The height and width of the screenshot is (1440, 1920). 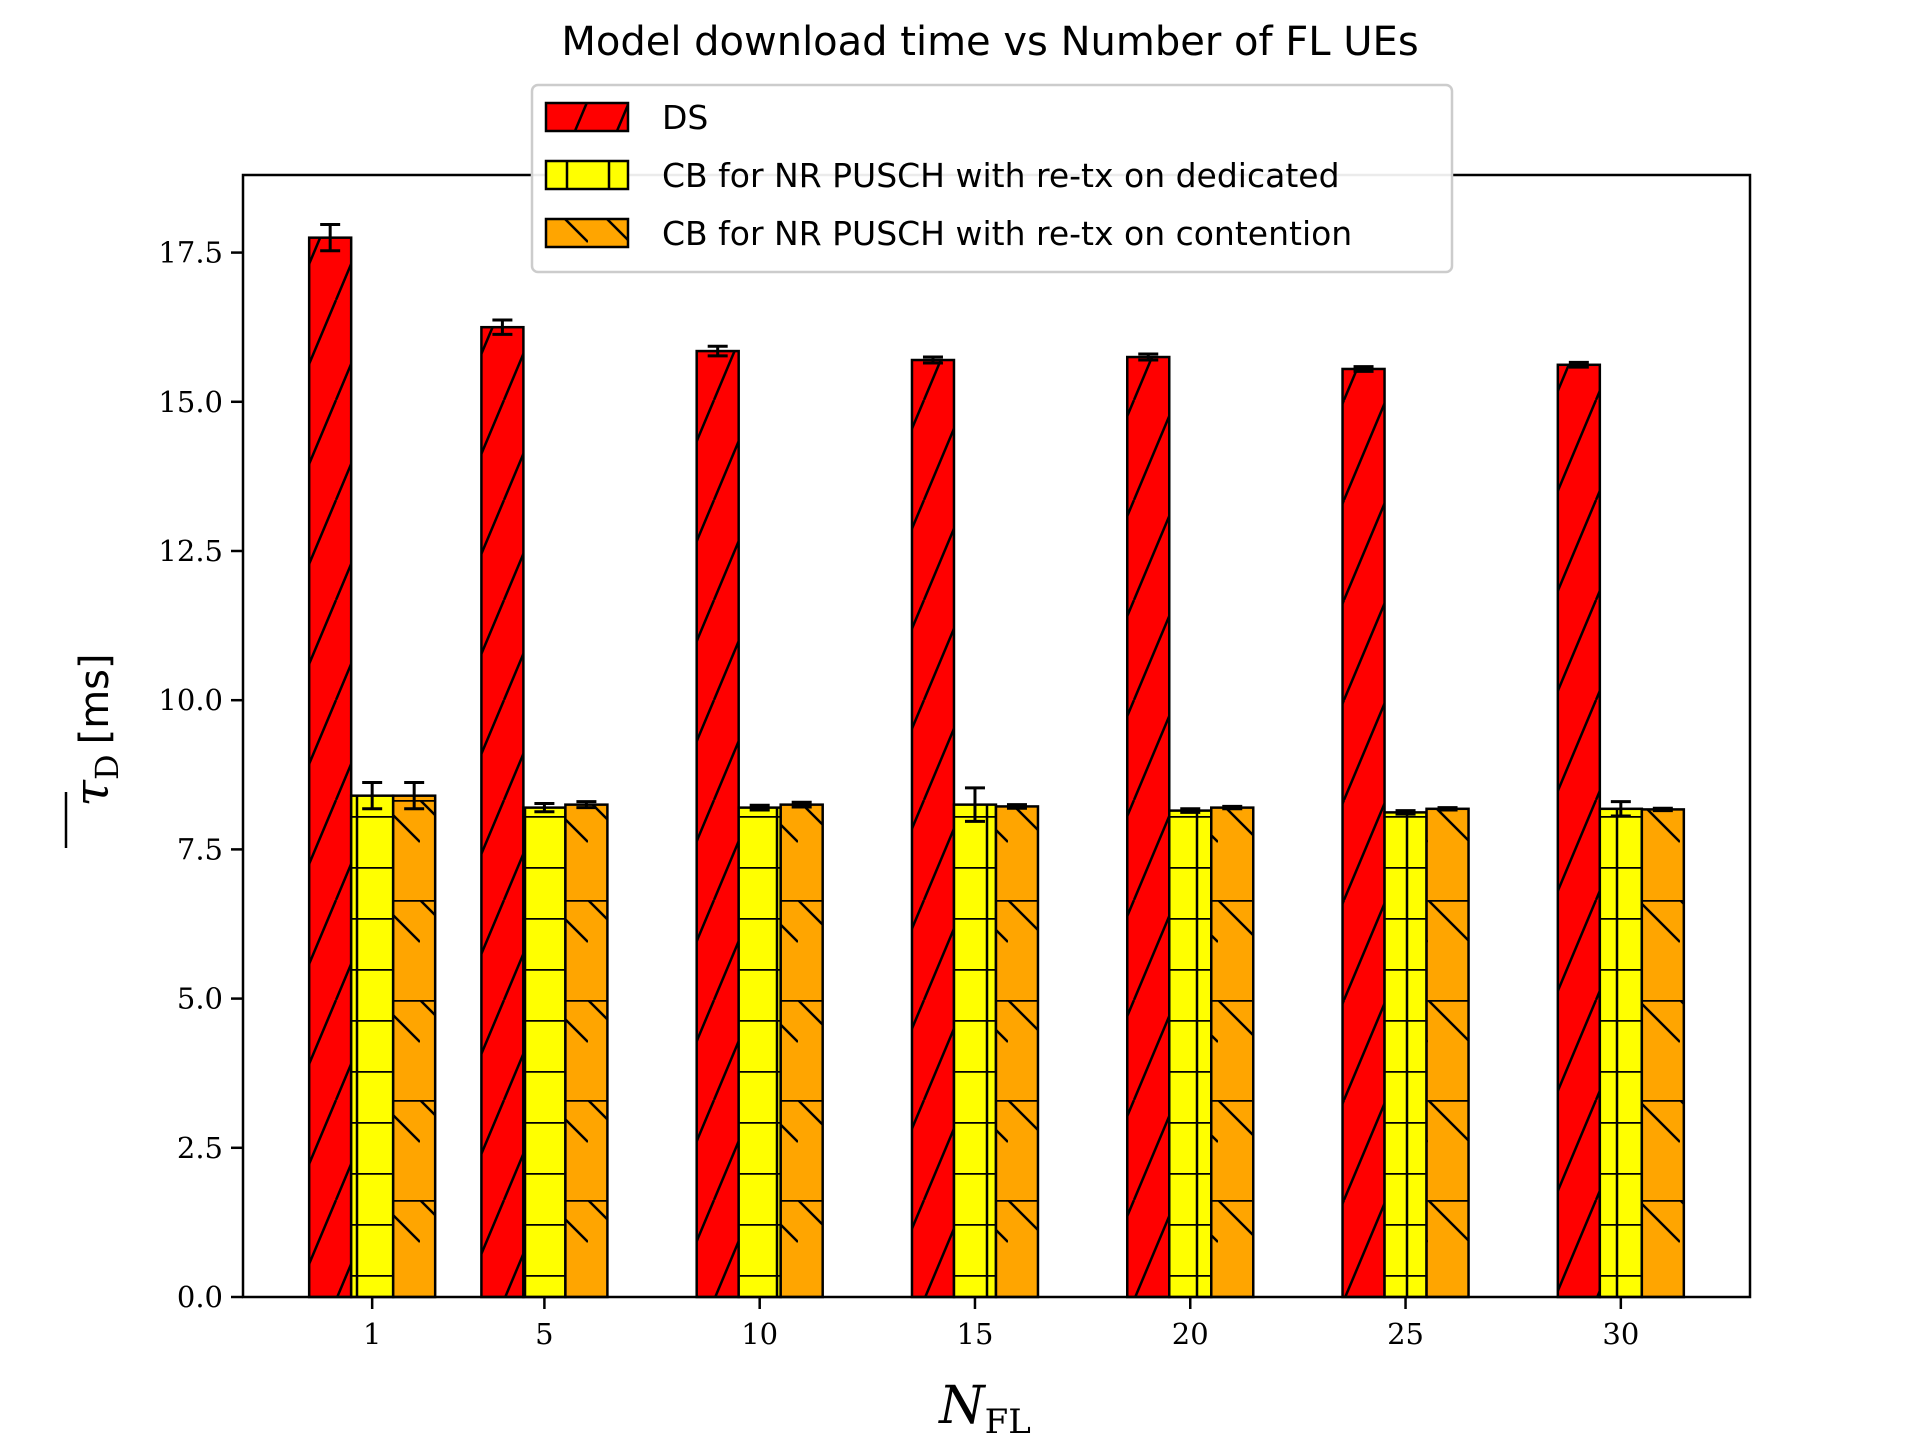 I want to click on y-tick-label: 10.0, so click(x=190, y=700).